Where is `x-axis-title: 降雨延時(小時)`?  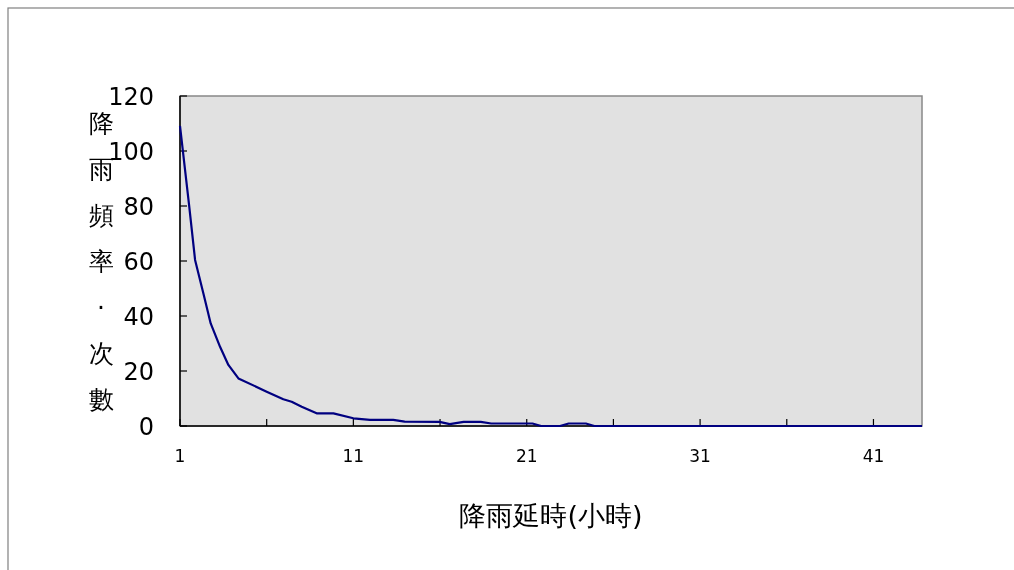 x-axis-title: 降雨延時(小時) is located at coordinates (551, 515).